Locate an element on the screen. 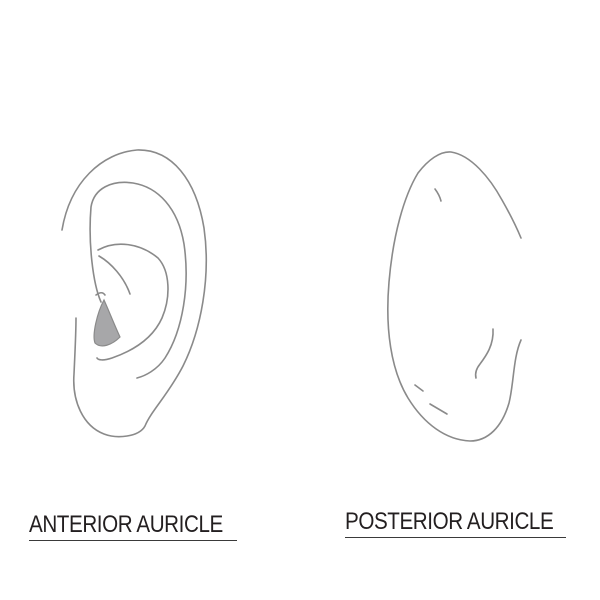  posterior-caption-underline is located at coordinates (455, 537).